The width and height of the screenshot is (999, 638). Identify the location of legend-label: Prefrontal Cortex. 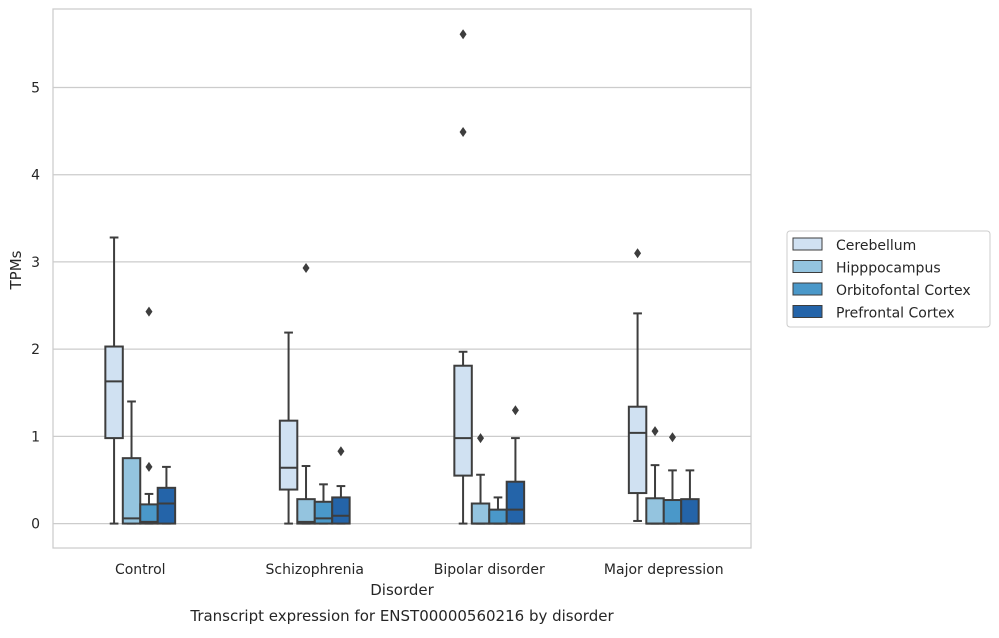
(895, 314).